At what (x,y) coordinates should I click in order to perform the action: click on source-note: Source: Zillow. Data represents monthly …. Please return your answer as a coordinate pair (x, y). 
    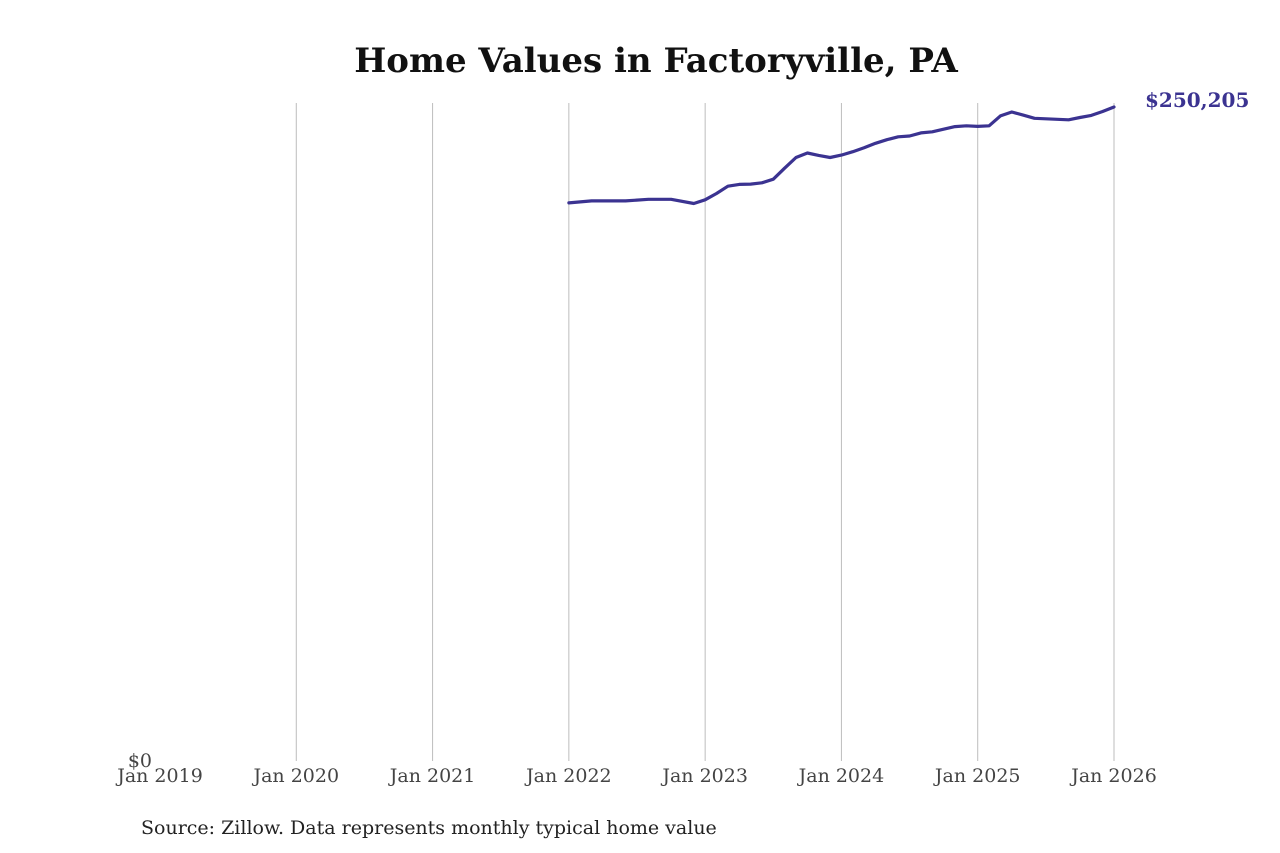
    Looking at the image, I should click on (429, 828).